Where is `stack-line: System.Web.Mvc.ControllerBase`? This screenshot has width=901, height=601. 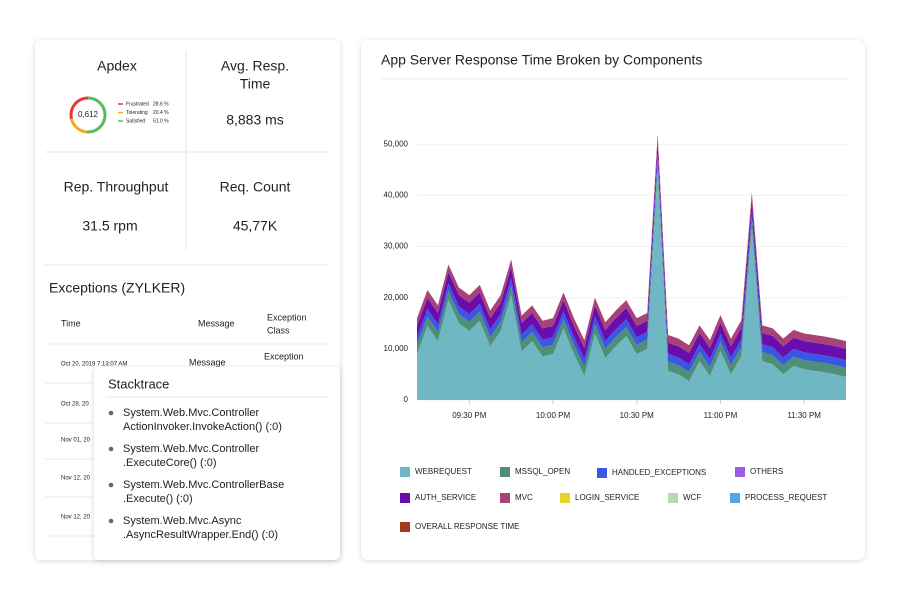
stack-line: System.Web.Mvc.ControllerBase is located at coordinates (203, 485).